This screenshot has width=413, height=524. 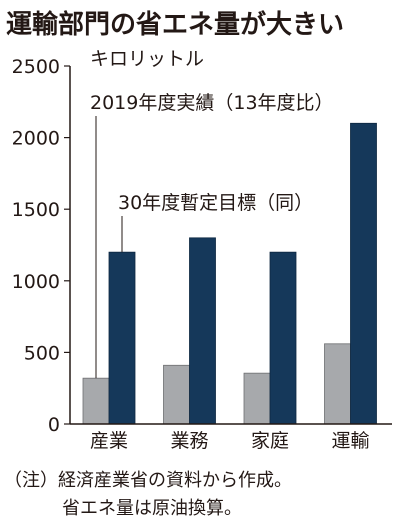 What do you see at coordinates (148, 480) in the screenshot?
I see `footnote-source: （注）経済産業省の資料から作成。` at bounding box center [148, 480].